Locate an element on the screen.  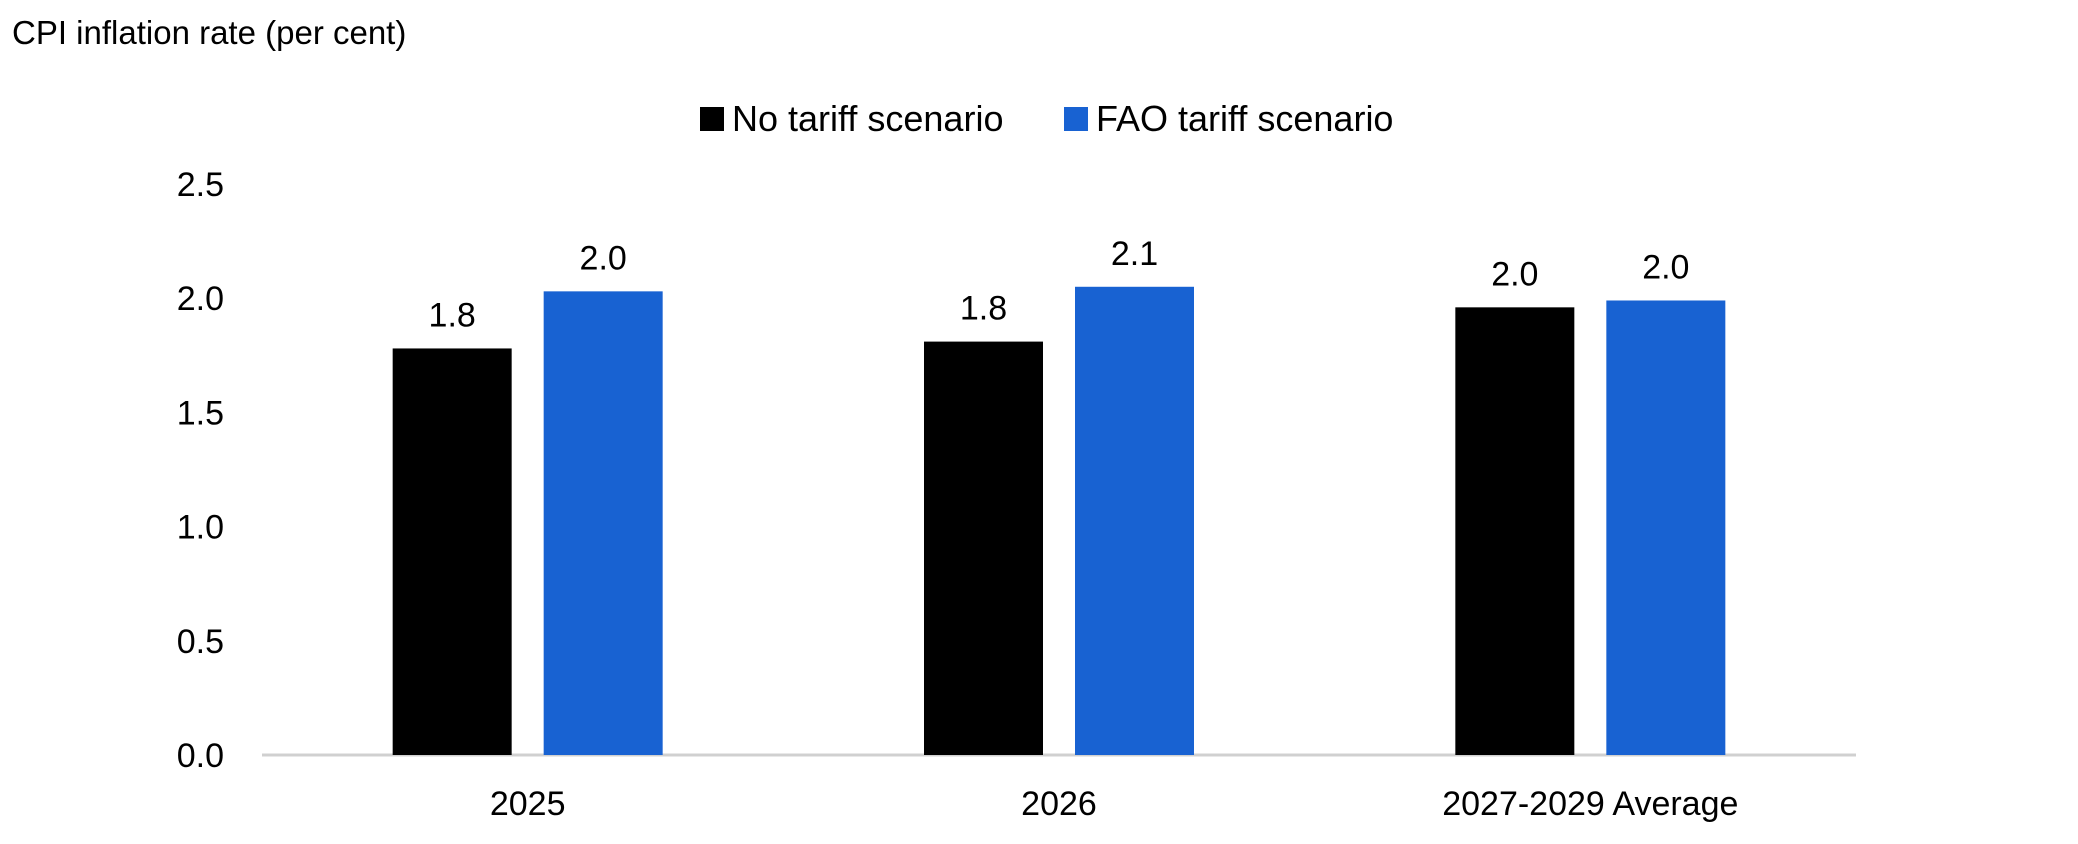
data-label-fao-tariff: 2.1 is located at coordinates (1134, 254).